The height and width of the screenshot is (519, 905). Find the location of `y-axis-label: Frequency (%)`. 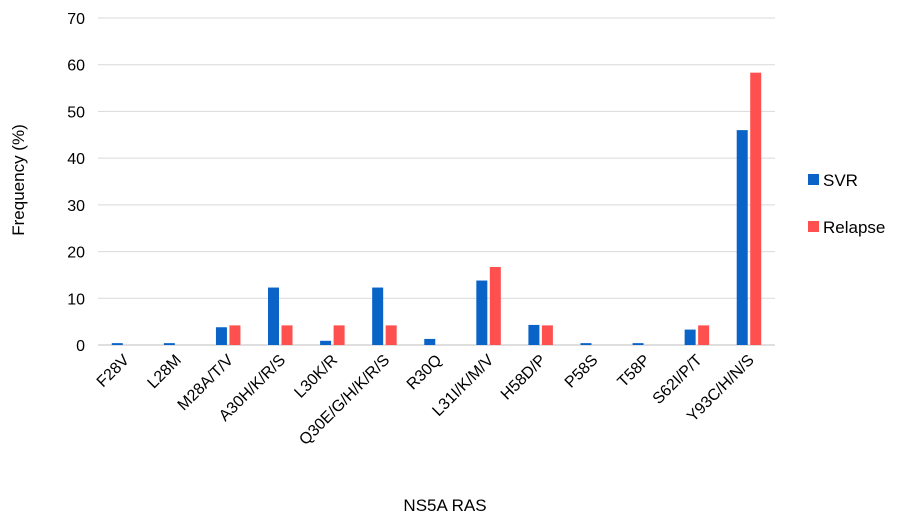

y-axis-label: Frequency (%) is located at coordinates (18, 179).